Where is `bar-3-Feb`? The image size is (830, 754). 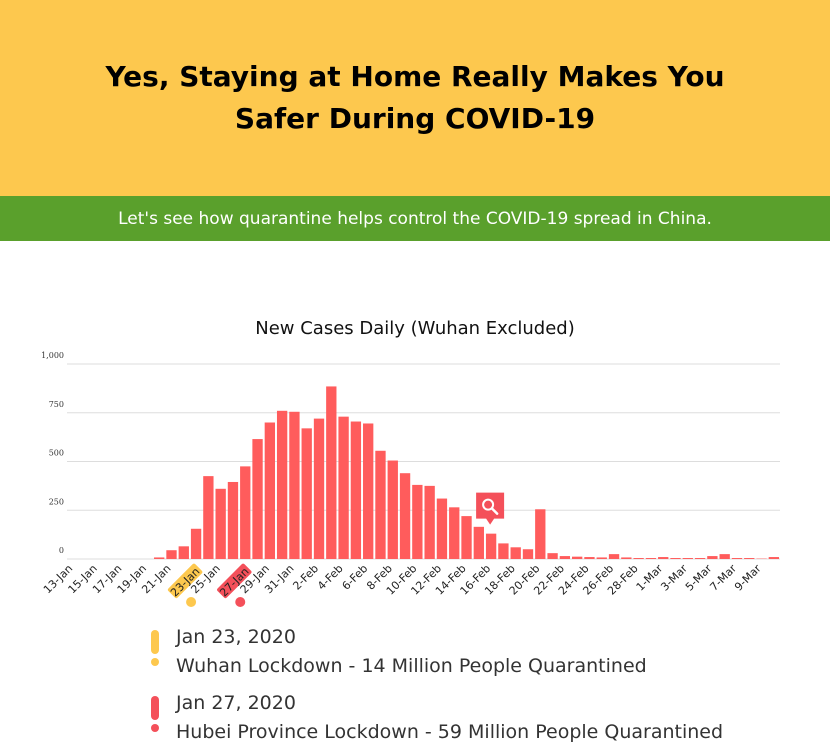 bar-3-Feb is located at coordinates (331, 472).